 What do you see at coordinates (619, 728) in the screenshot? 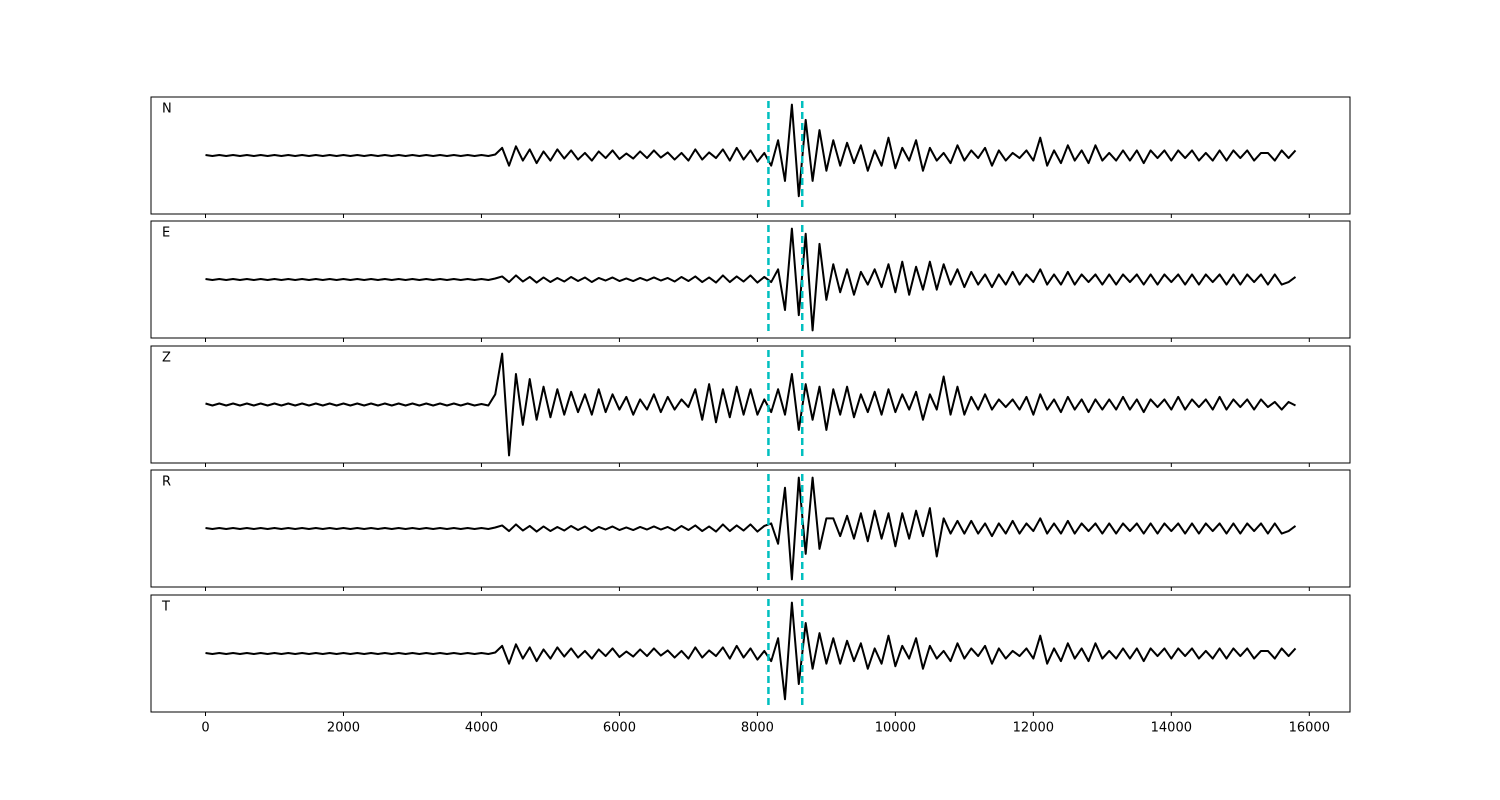
I see `x-tick-label: 6000` at bounding box center [619, 728].